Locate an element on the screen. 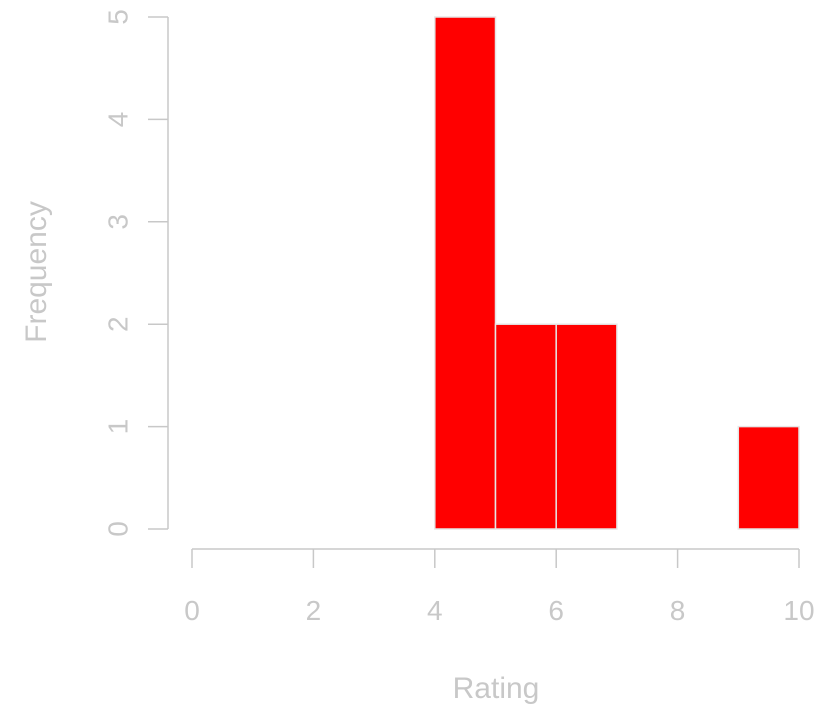 The height and width of the screenshot is (708, 832). y-tick-label: 4 is located at coordinates (118, 120).